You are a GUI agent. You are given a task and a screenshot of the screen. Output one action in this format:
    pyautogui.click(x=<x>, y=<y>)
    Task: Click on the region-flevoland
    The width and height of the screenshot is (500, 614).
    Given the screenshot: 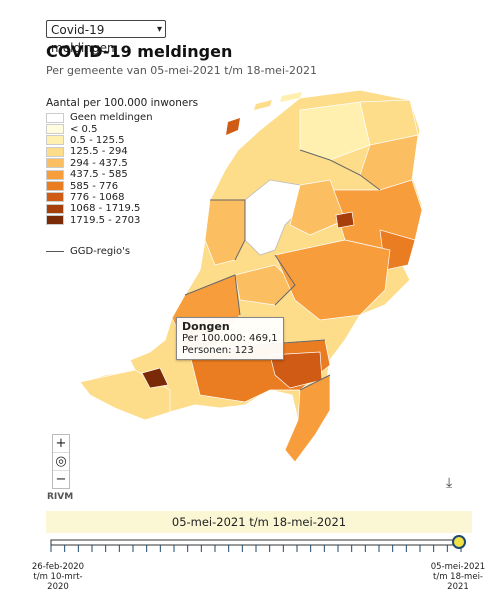 What is the action you would take?
    pyautogui.click(x=317, y=207)
    